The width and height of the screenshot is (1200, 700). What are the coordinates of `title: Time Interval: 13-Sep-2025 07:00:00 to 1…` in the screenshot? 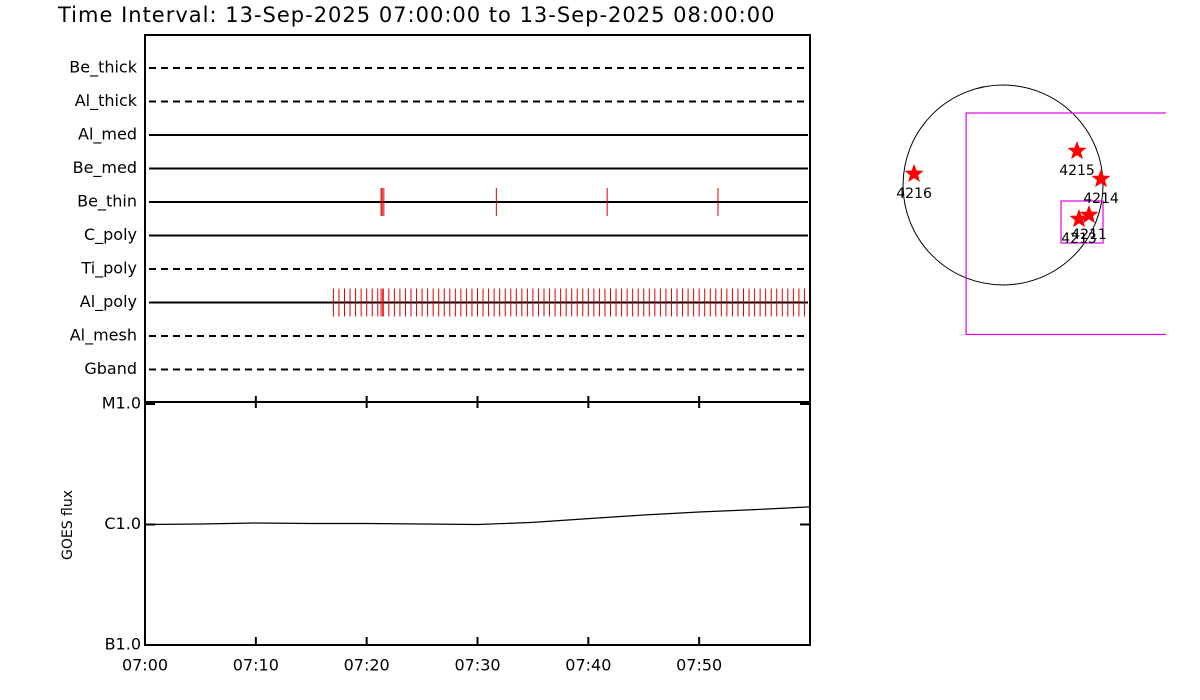 It's located at (416, 15).